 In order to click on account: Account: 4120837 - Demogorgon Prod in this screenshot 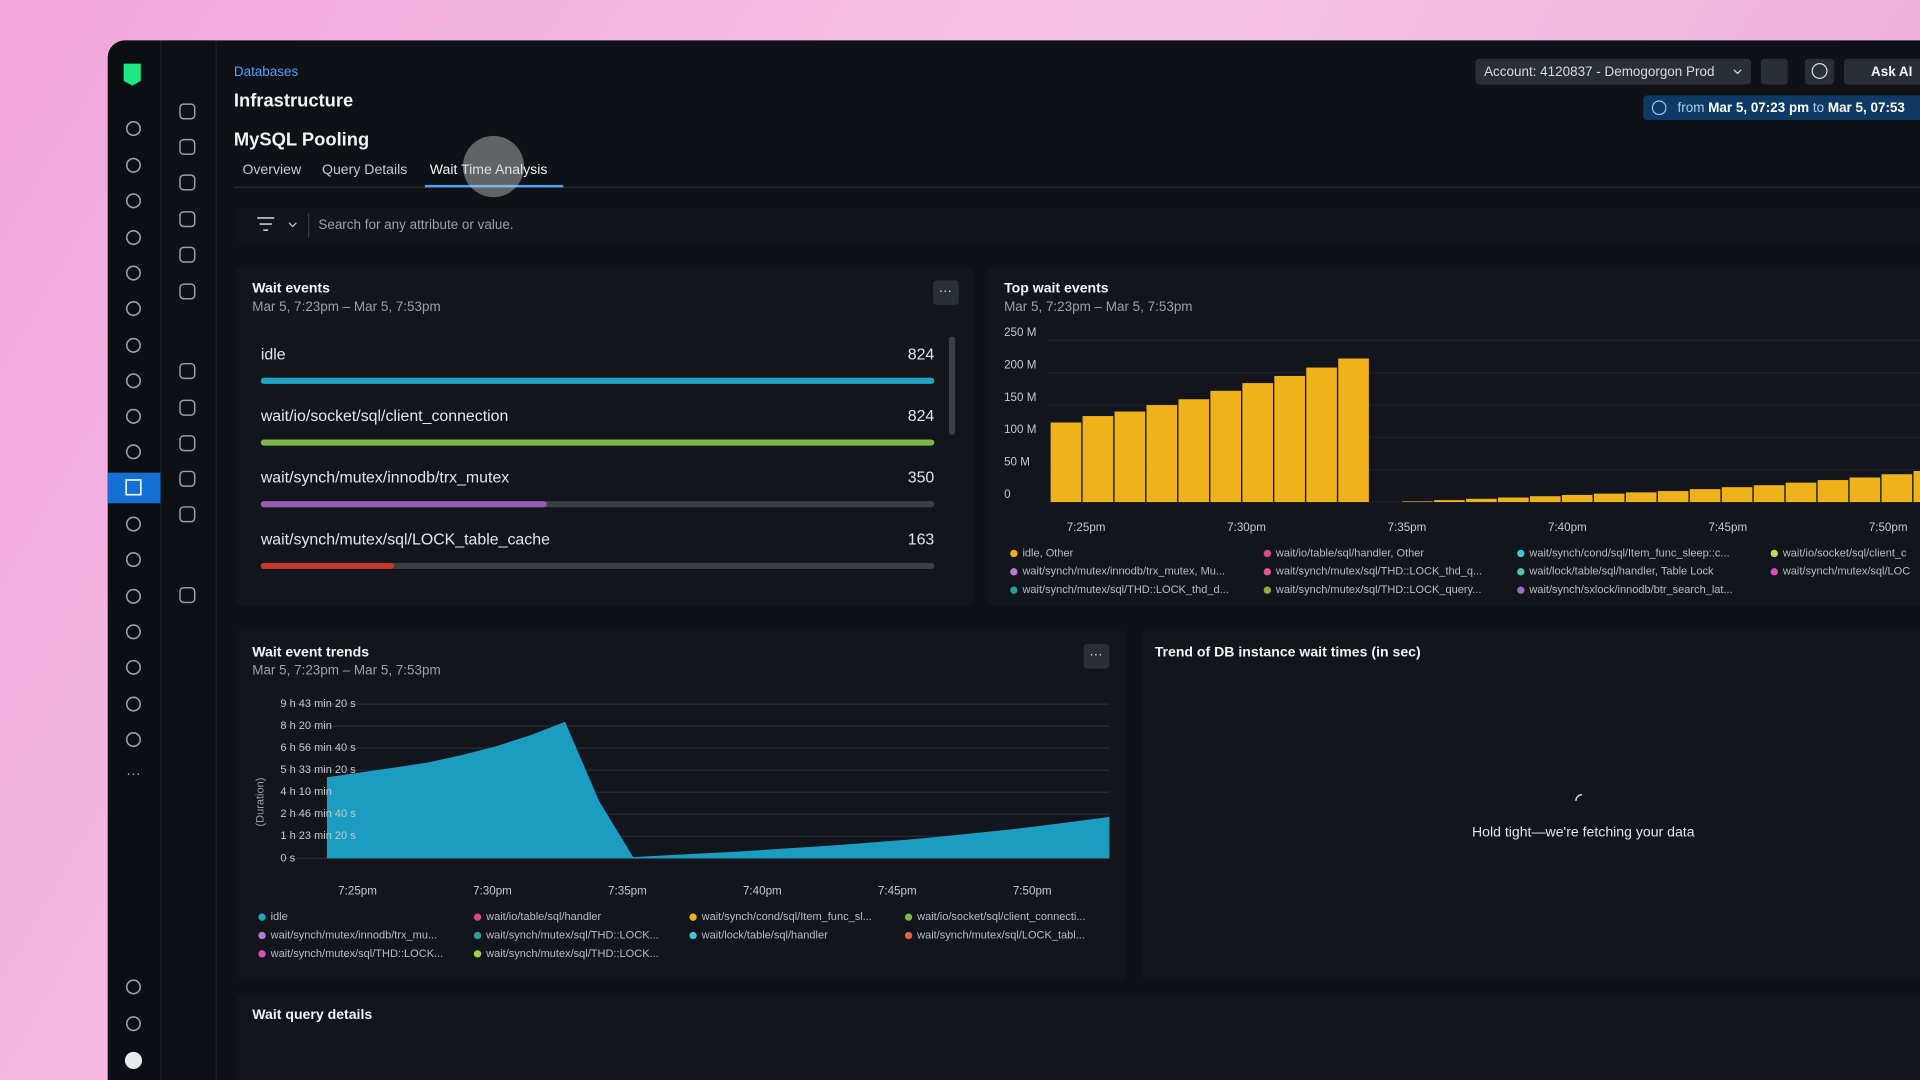, I will do `click(1599, 71)`.